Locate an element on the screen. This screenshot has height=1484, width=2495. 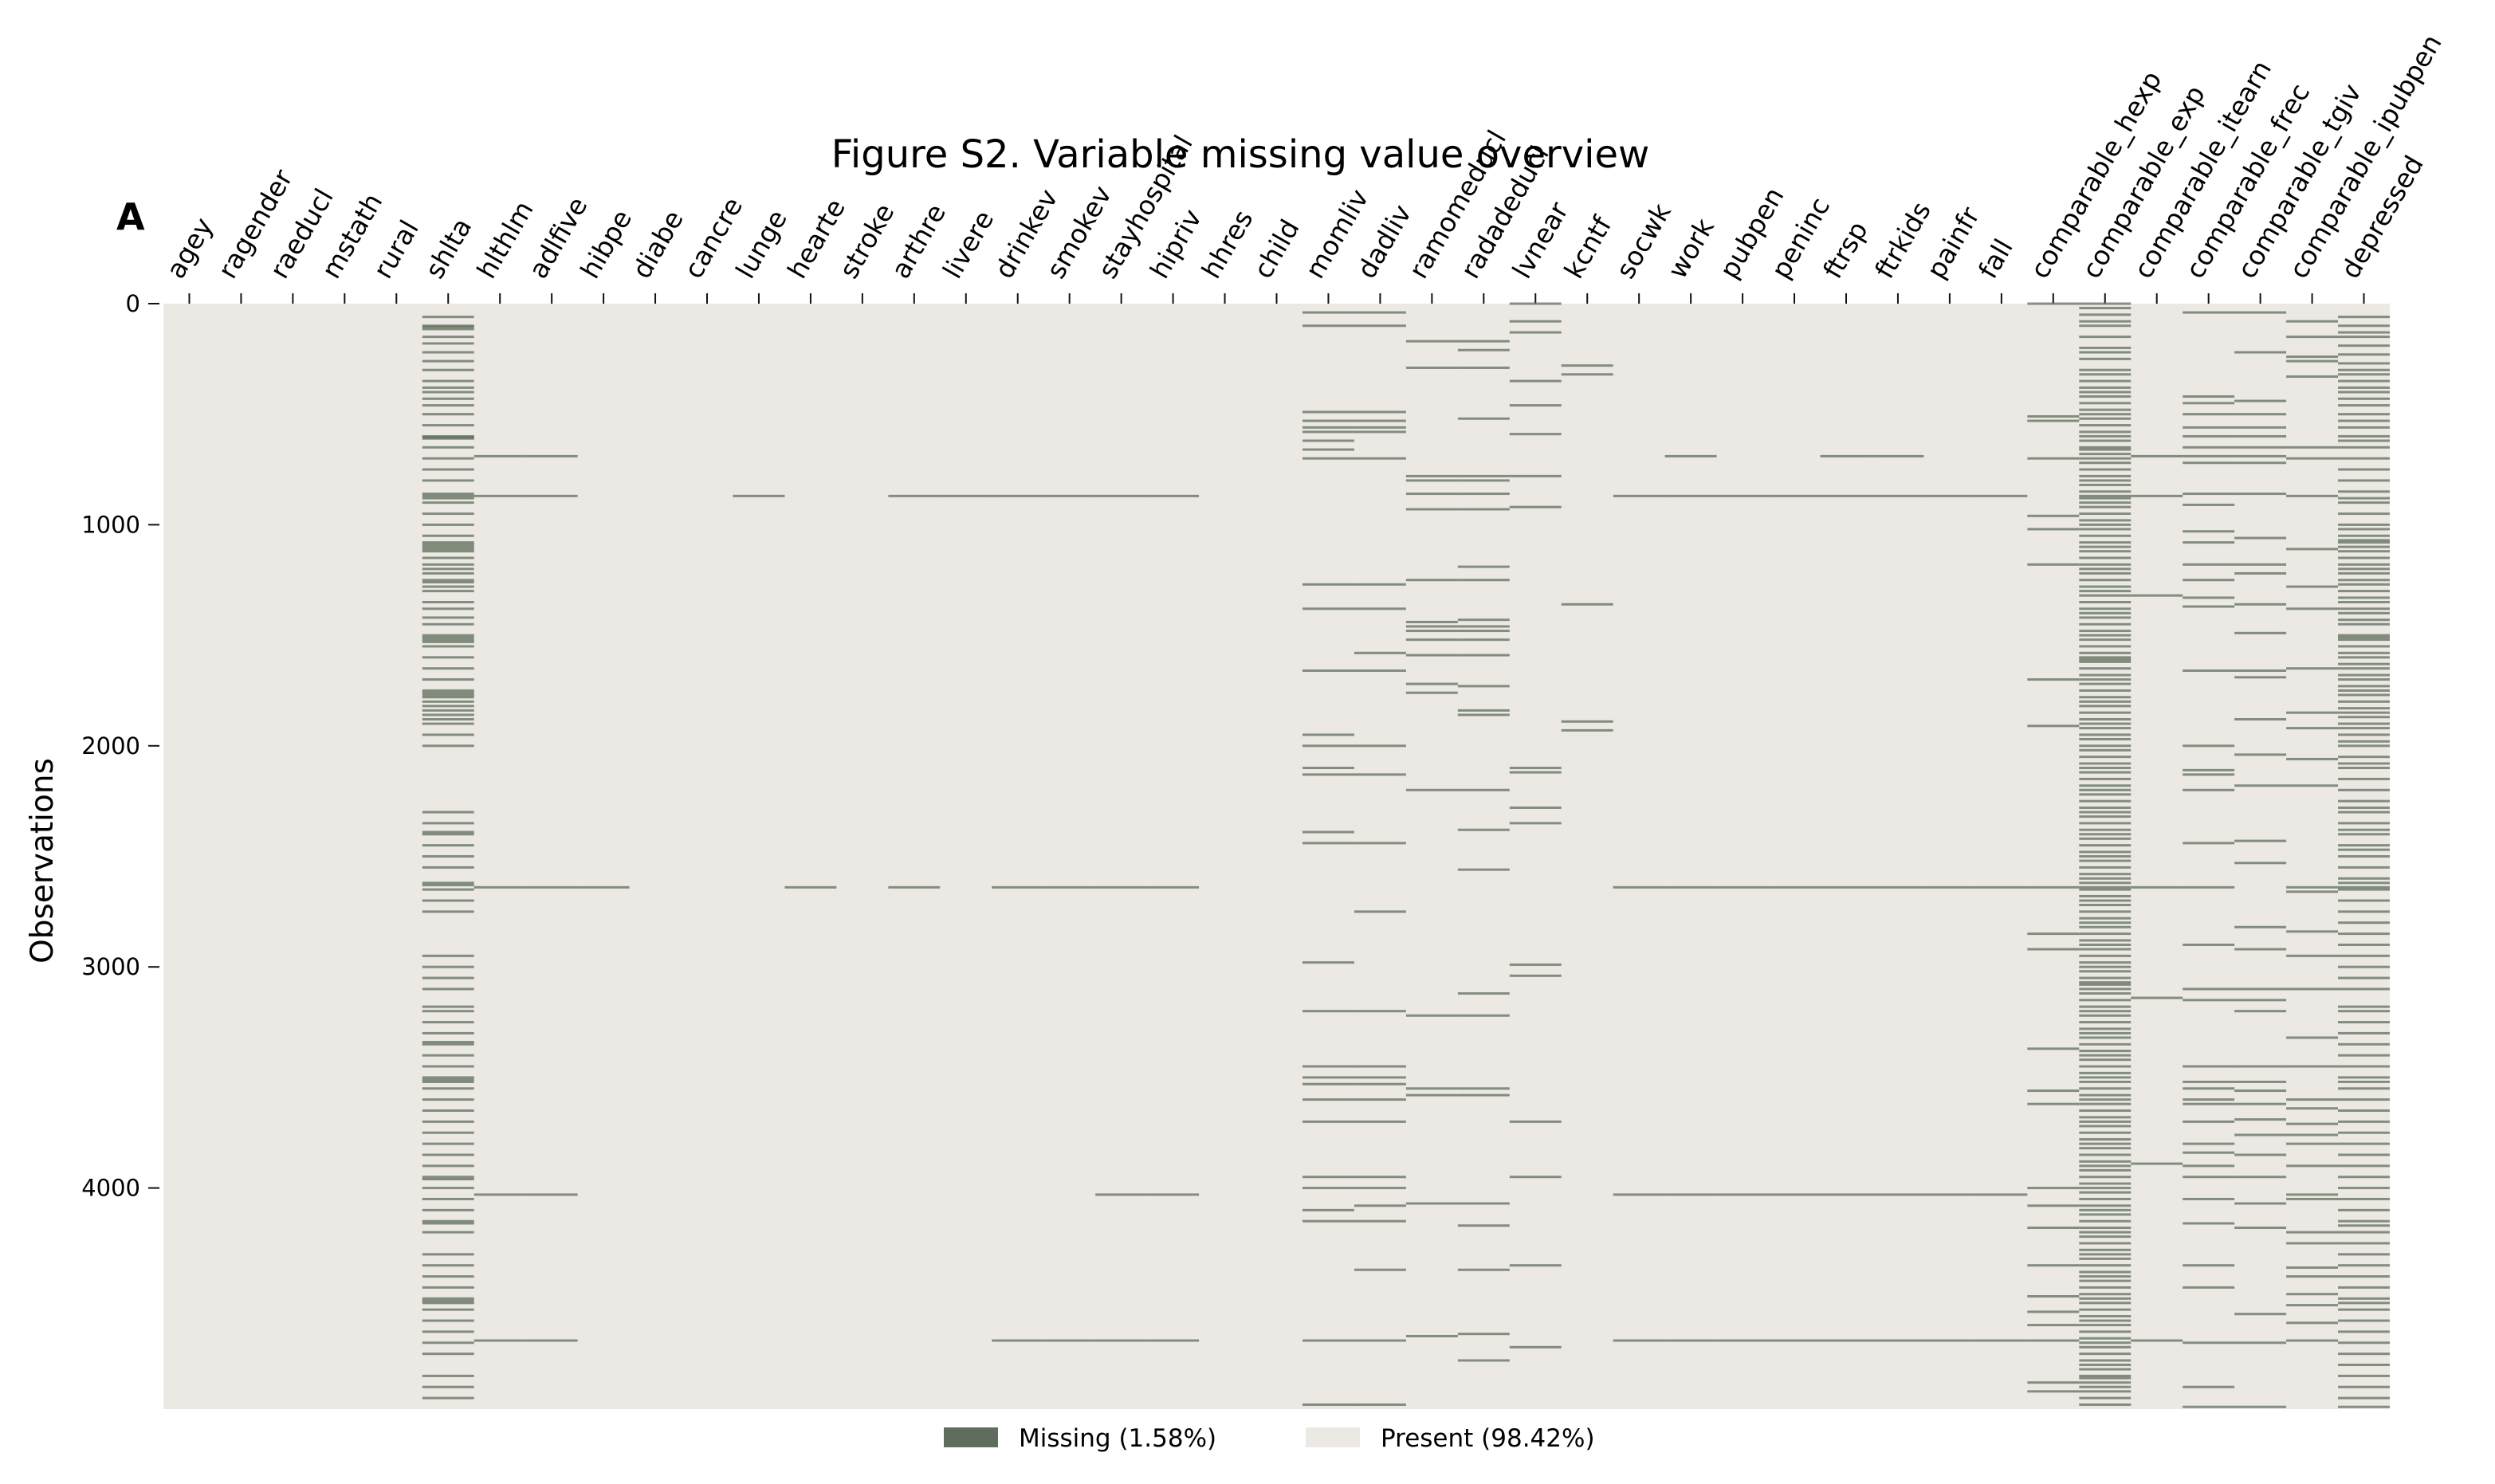
missing-column-fall is located at coordinates (2001, 918).